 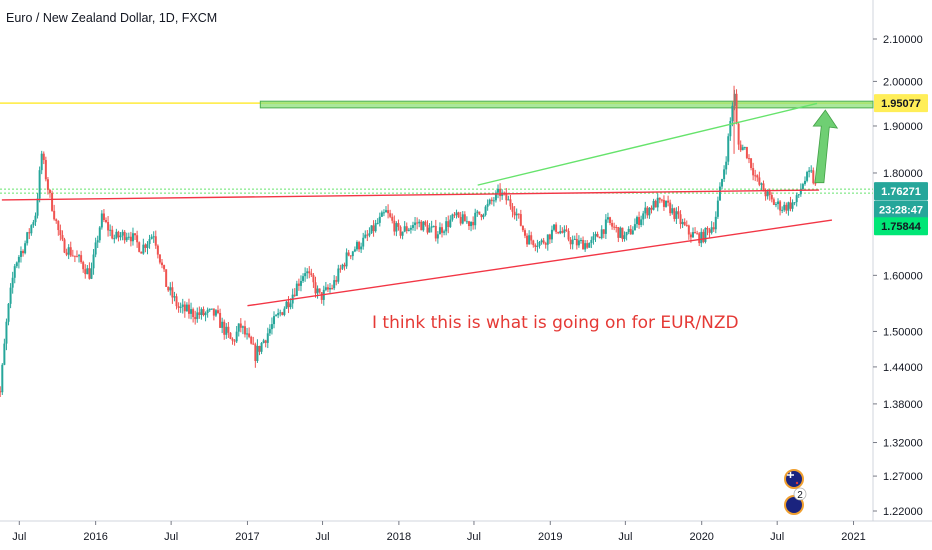 I want to click on upper-red-trendline, so click(x=410, y=195).